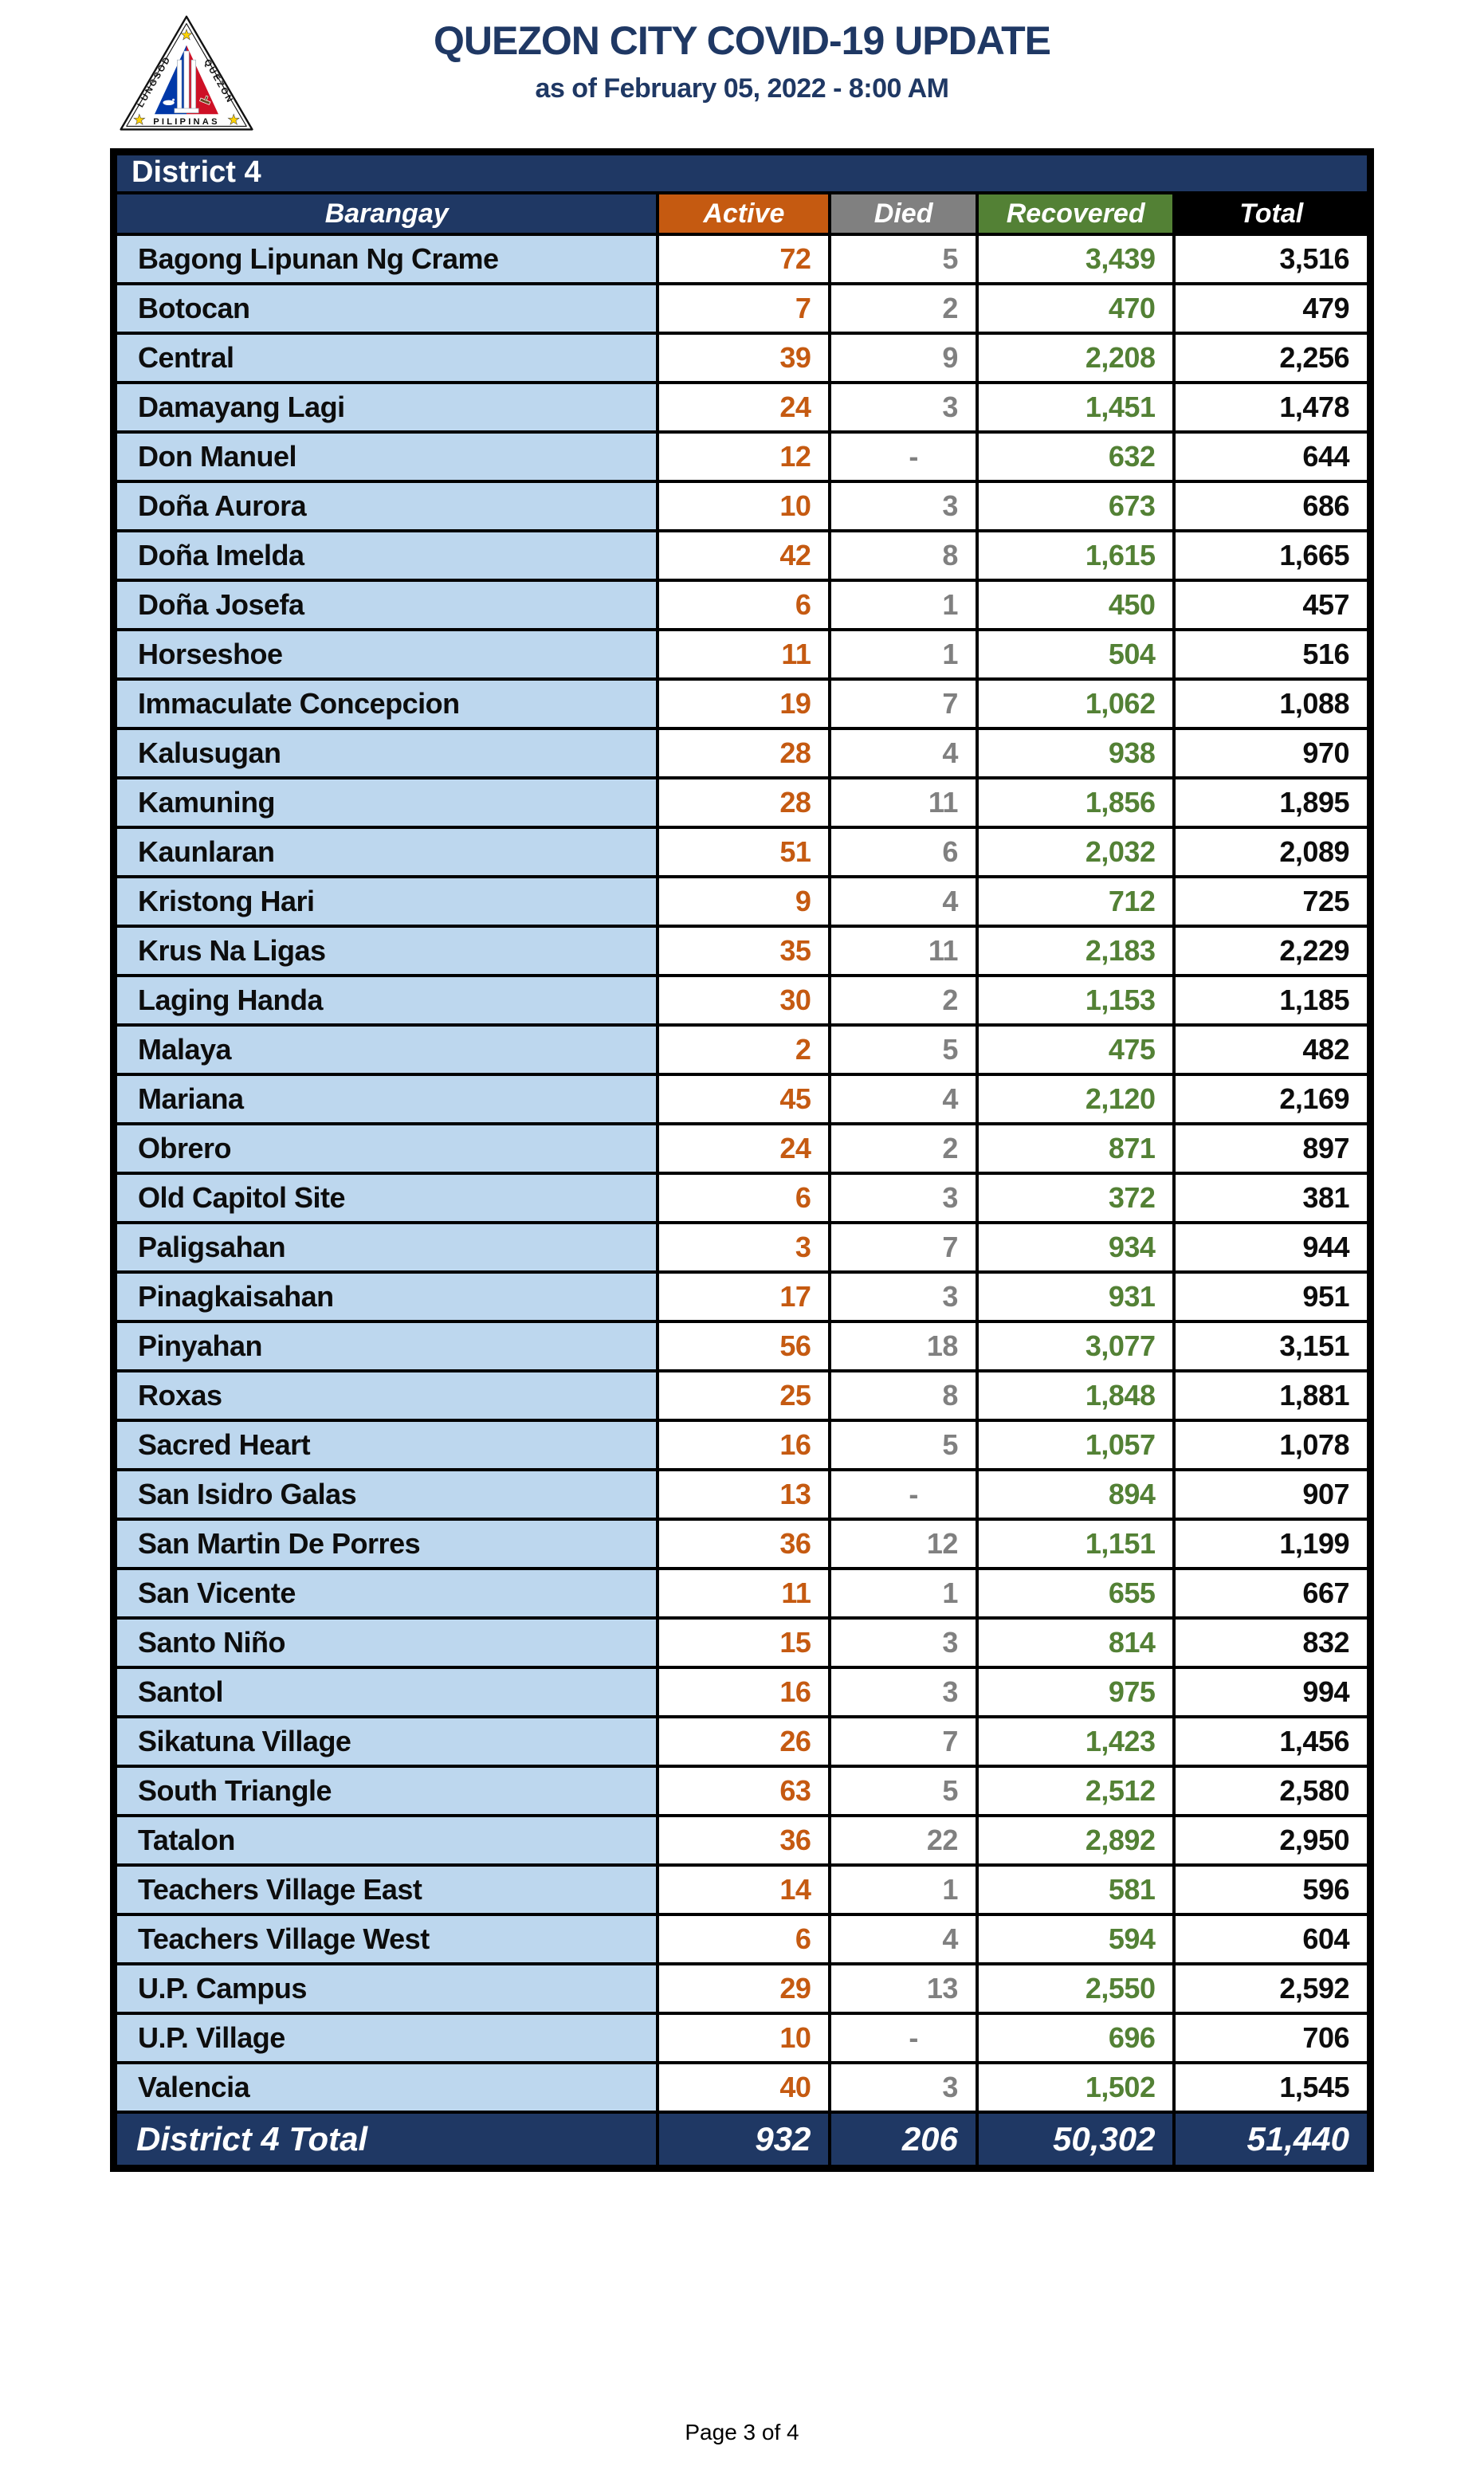 Image resolution: width=1484 pixels, height=2466 pixels. What do you see at coordinates (1075, 1445) in the screenshot?
I see `recovered-count: 1,057` at bounding box center [1075, 1445].